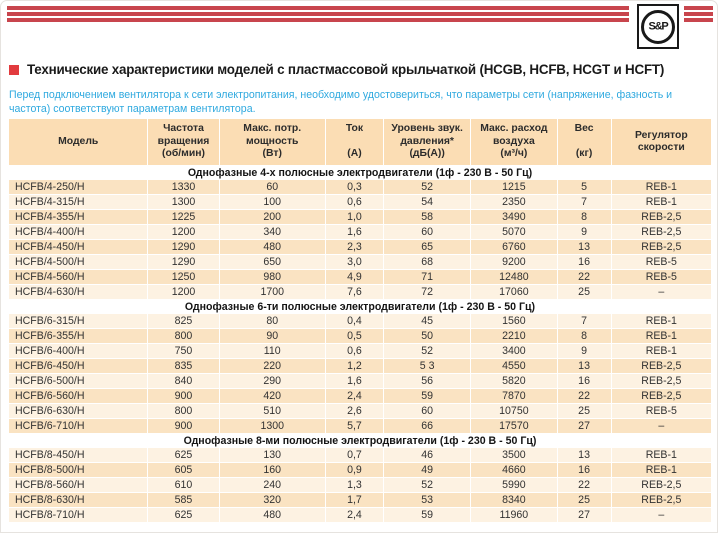 Image resolution: width=718 pixels, height=533 pixels. Describe the element at coordinates (661, 142) in the screenshot. I see `col-header-regulator: Регулятор скорости` at that location.